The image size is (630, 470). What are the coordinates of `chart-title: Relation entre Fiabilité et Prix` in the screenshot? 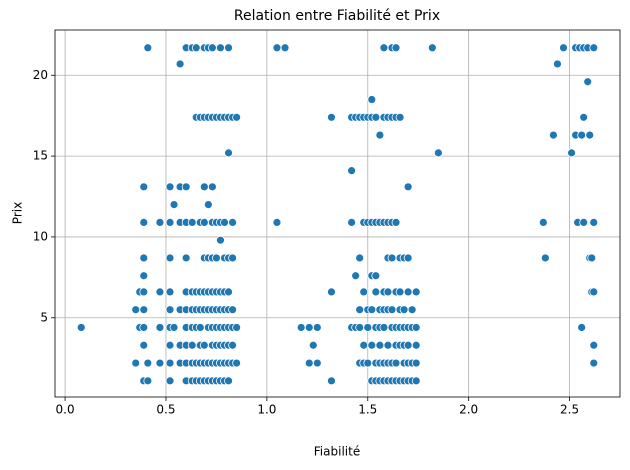 It's located at (337, 16).